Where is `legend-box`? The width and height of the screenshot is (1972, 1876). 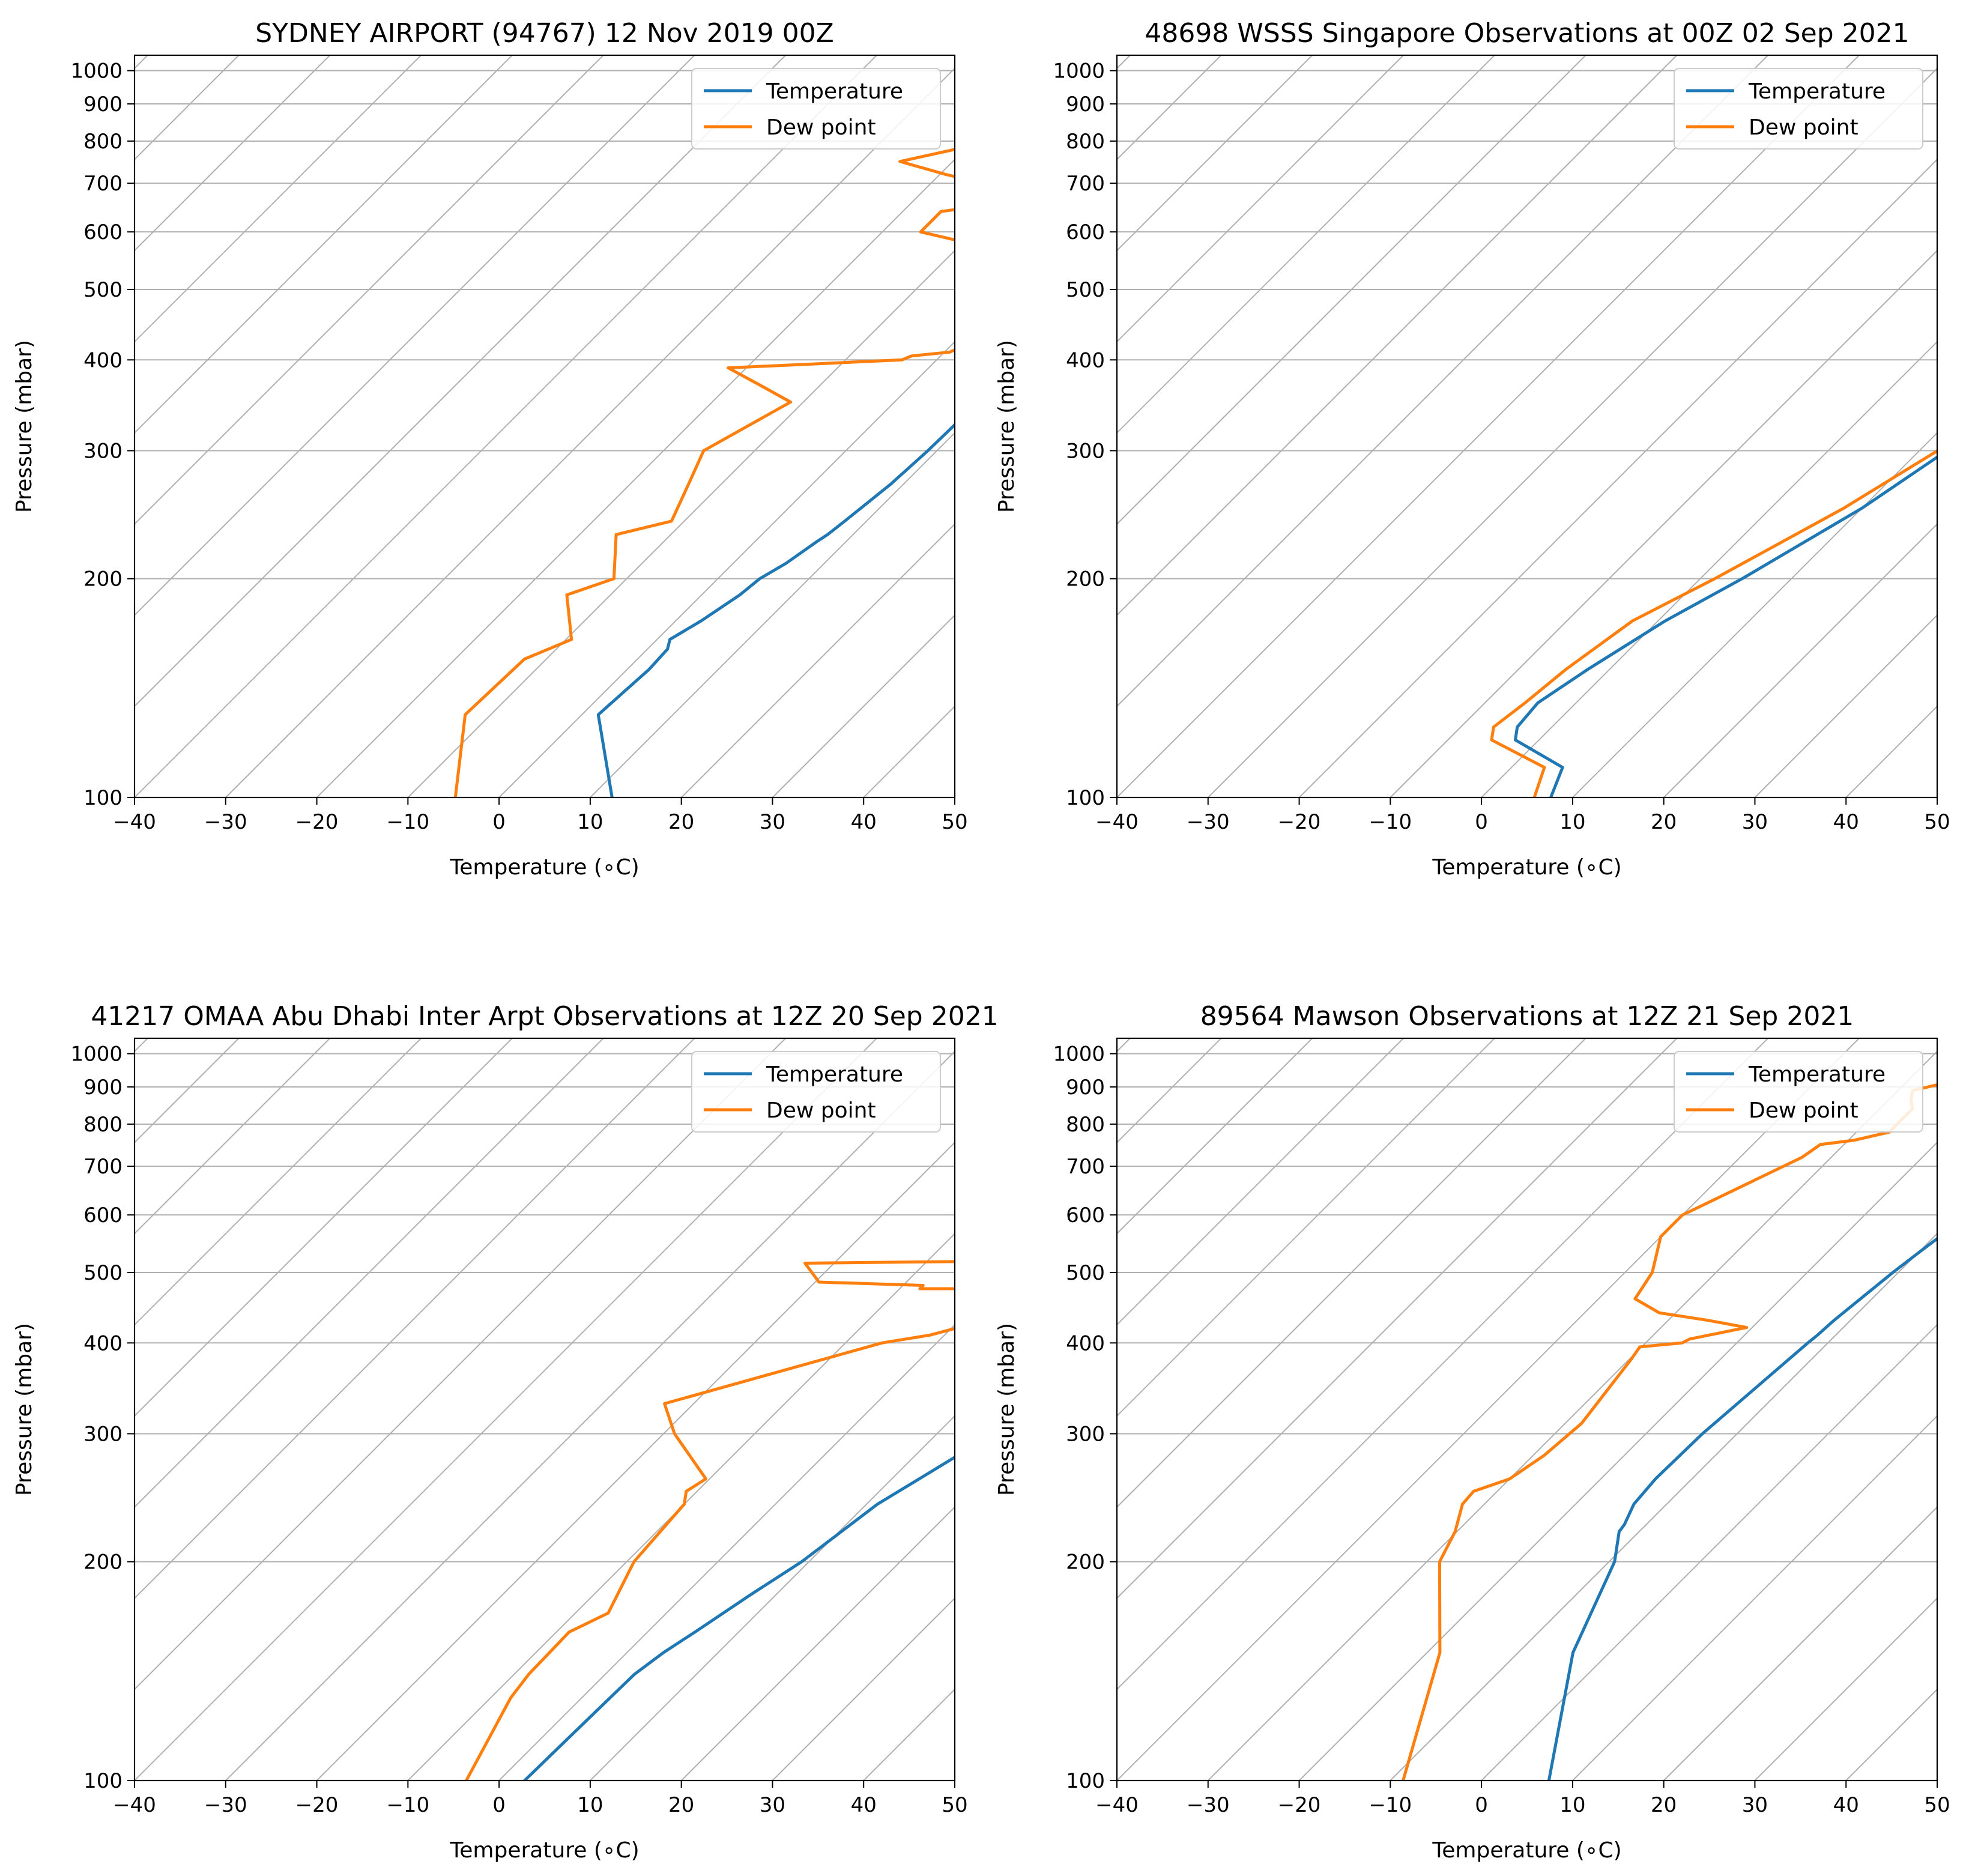
legend-box is located at coordinates (816, 1092).